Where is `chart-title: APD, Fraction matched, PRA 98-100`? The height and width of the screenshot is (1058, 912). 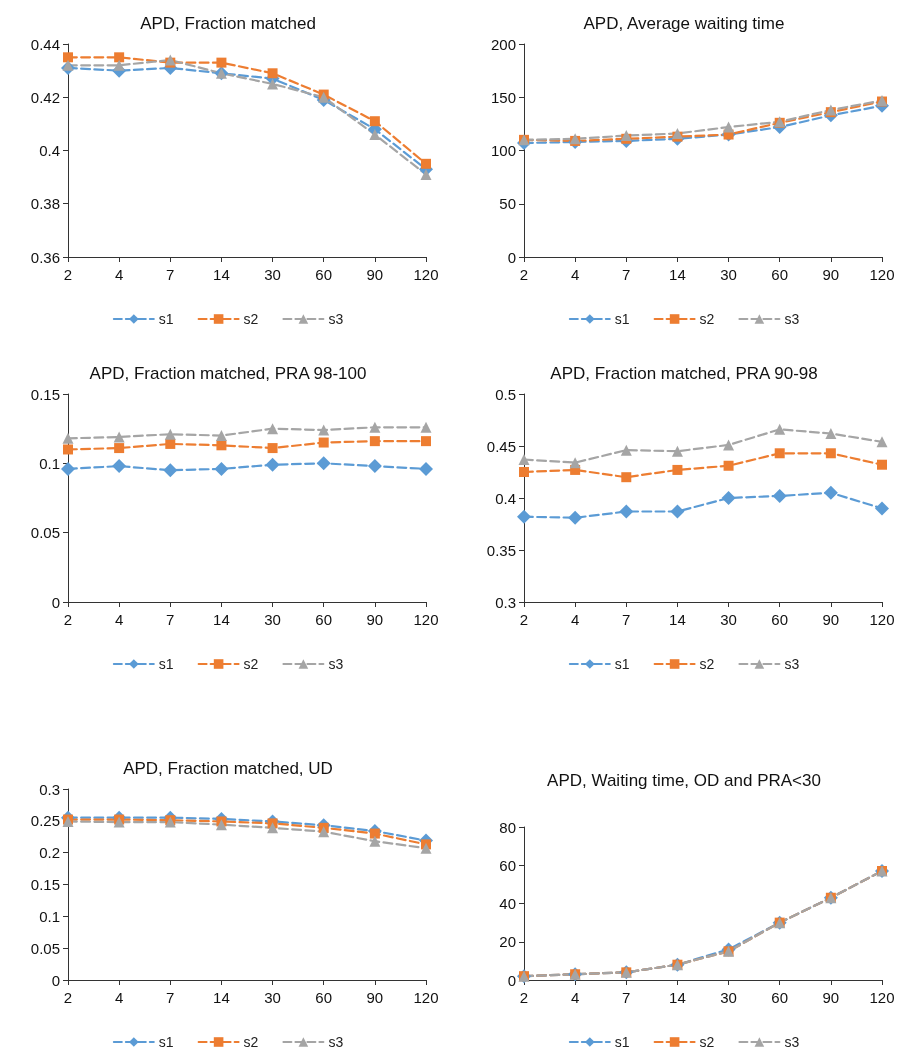 chart-title: APD, Fraction matched, PRA 98-100 is located at coordinates (228, 373).